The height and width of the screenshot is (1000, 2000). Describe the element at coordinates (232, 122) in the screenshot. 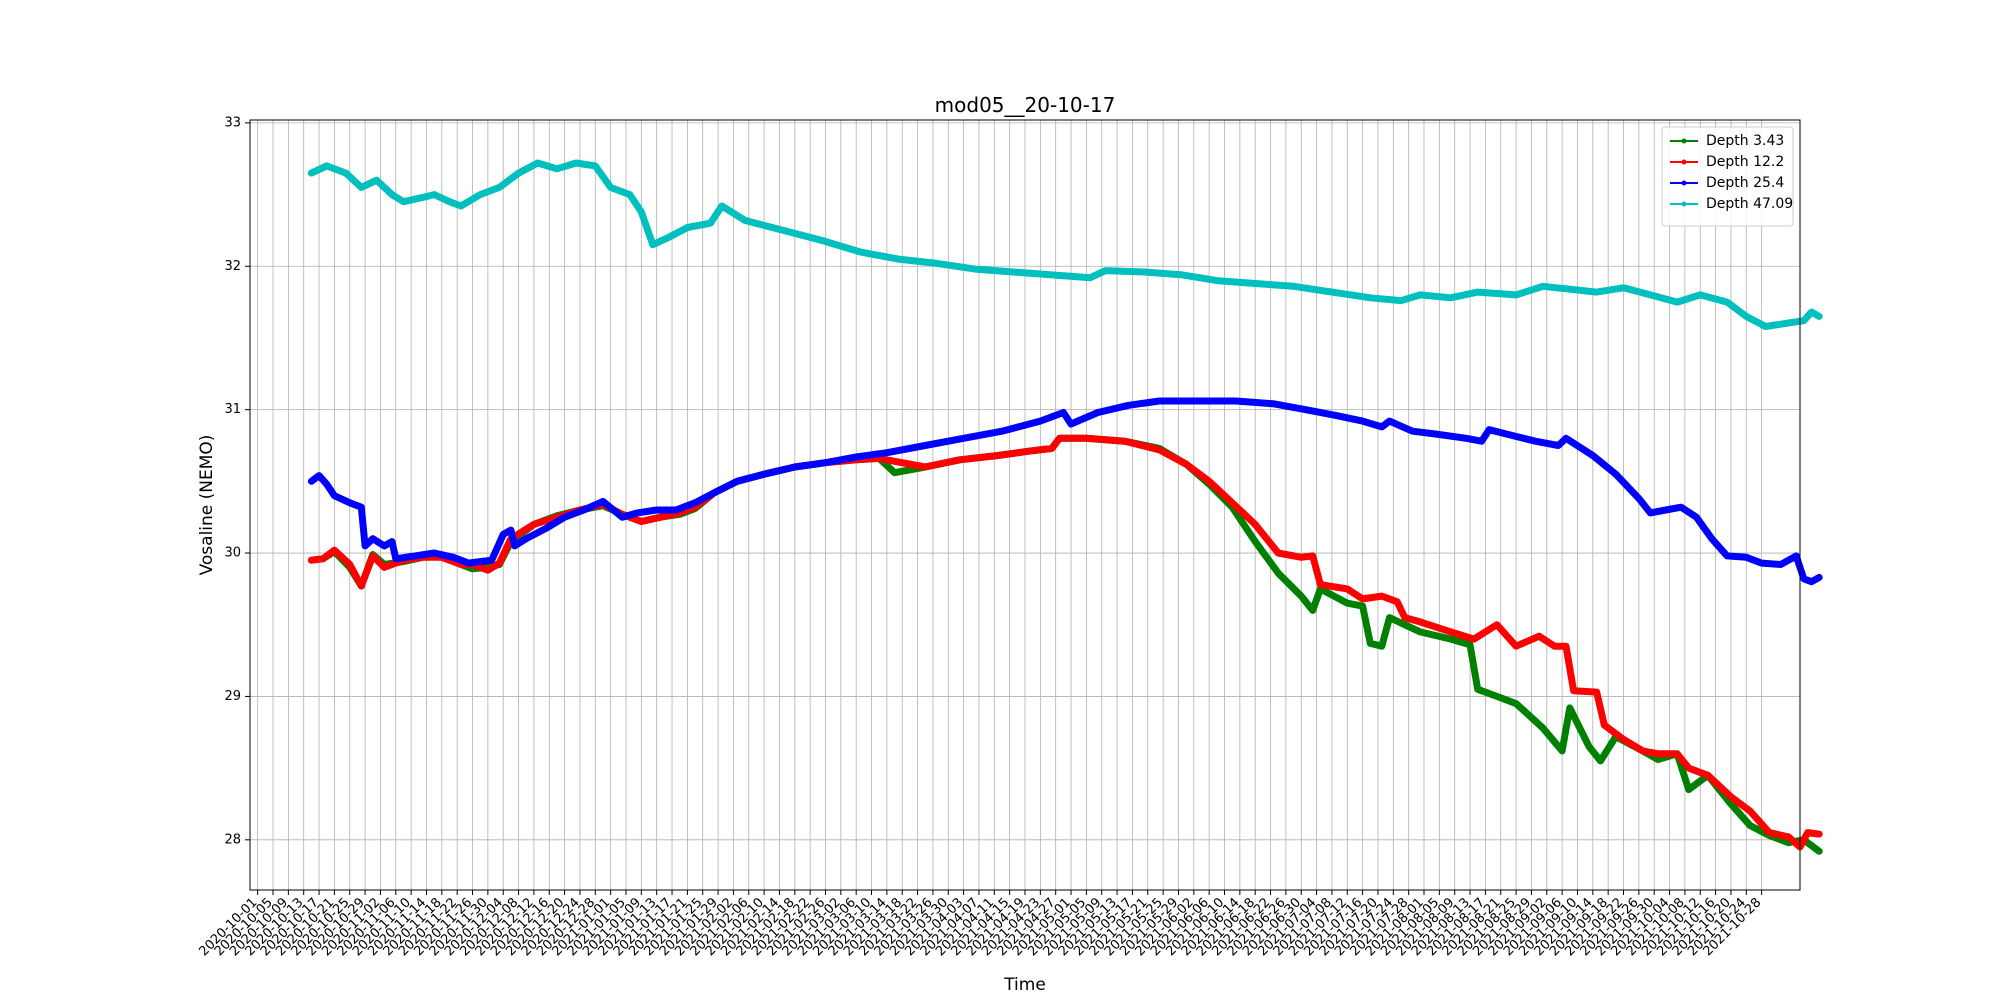

I see `y-tick-label: 33` at that location.